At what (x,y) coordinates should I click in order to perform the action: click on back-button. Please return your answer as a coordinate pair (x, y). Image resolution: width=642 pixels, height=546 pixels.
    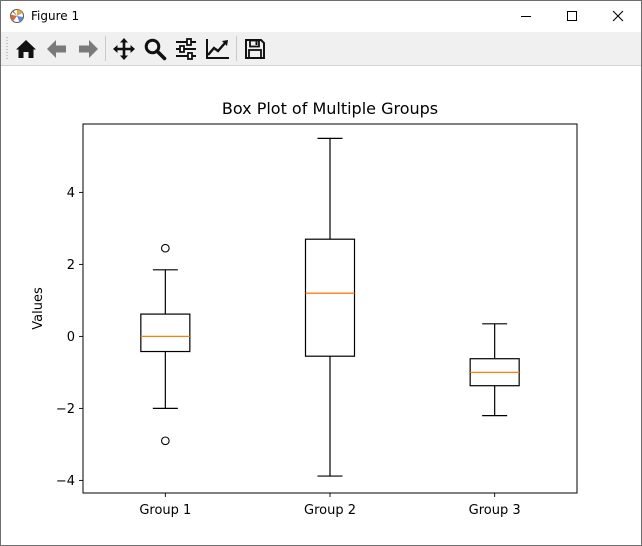
    Looking at the image, I should click on (57, 49).